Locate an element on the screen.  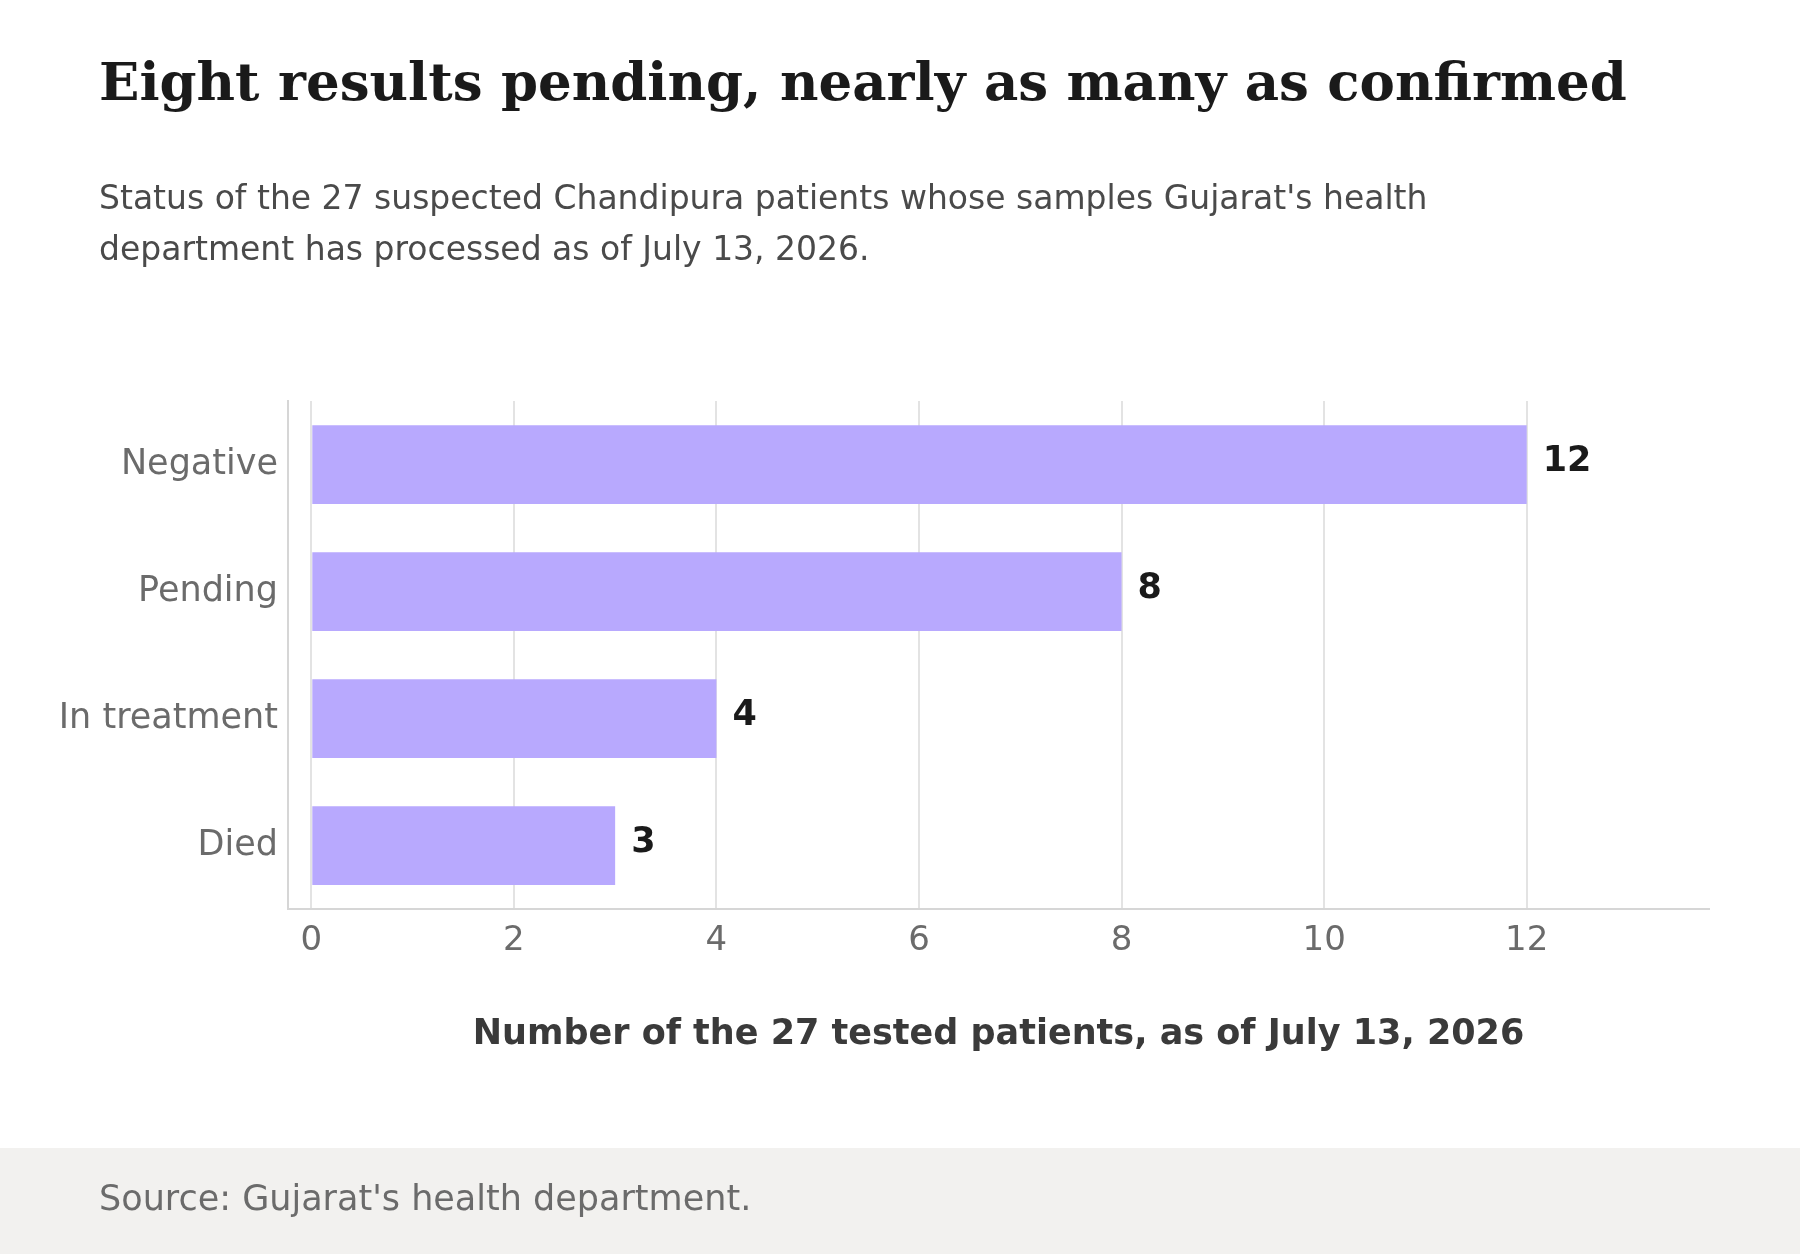
y-tick-label: Negative is located at coordinates (199, 461).